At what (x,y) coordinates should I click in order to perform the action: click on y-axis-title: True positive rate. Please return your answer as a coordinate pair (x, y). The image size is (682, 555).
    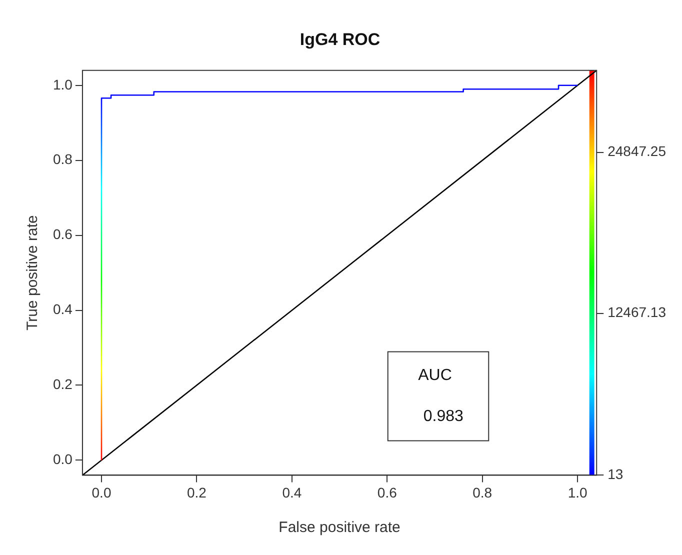
    Looking at the image, I should click on (33, 272).